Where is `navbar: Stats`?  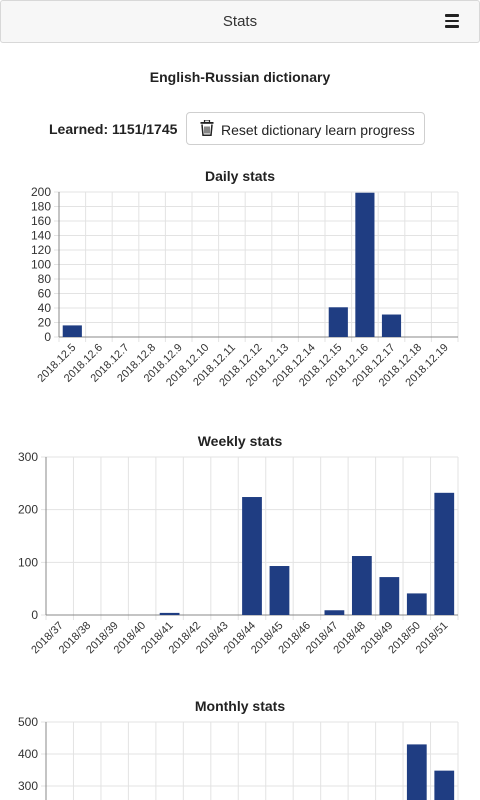
navbar: Stats is located at coordinates (240, 21).